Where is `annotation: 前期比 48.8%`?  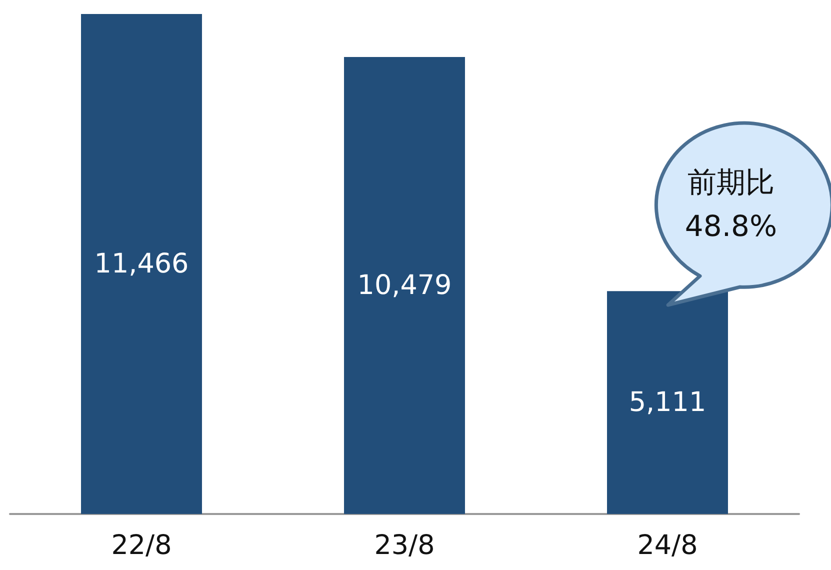 annotation: 前期比 48.8% is located at coordinates (731, 204).